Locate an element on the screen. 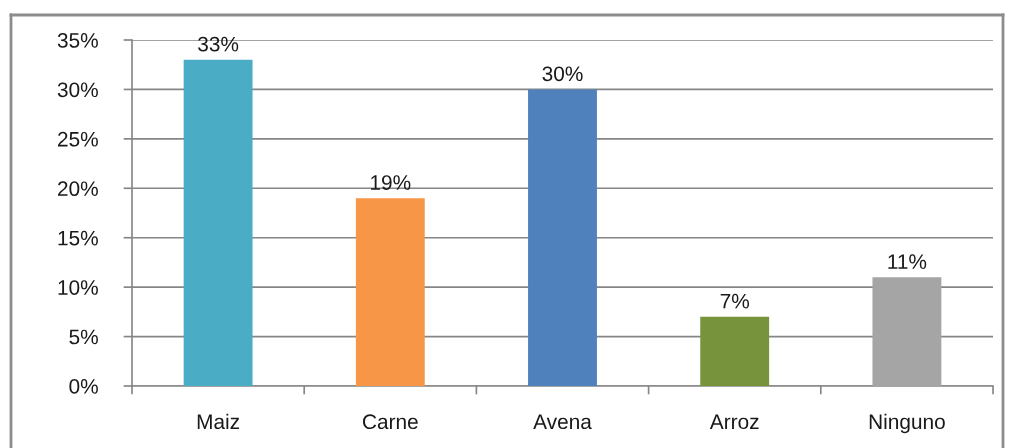 The height and width of the screenshot is (448, 1013). data-label: 33% is located at coordinates (218, 44).